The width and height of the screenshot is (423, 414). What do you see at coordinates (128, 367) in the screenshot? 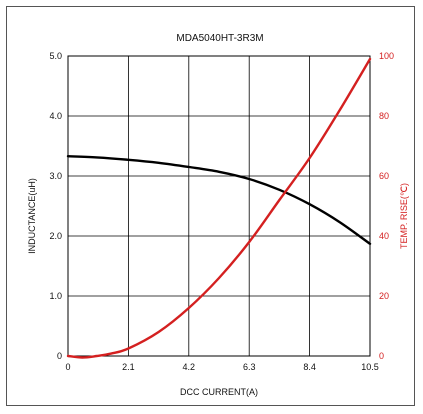
I see `x-tick-label: 2.1` at bounding box center [128, 367].